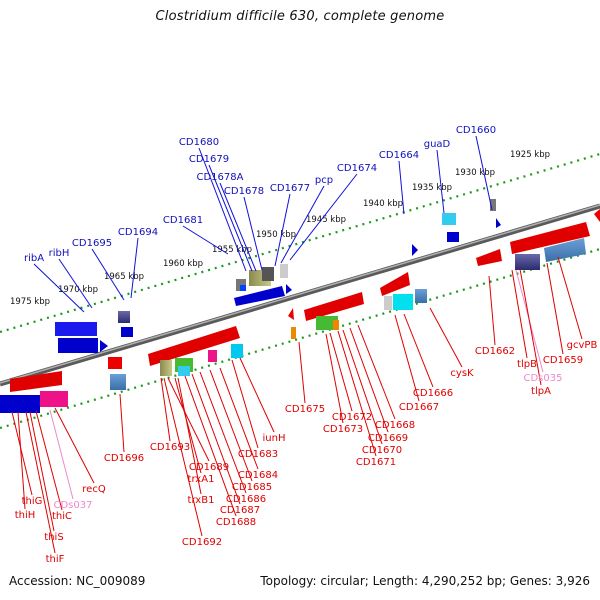 This screenshot has height=600, width=600. I want to click on gene-label: CD1683, so click(258, 454).